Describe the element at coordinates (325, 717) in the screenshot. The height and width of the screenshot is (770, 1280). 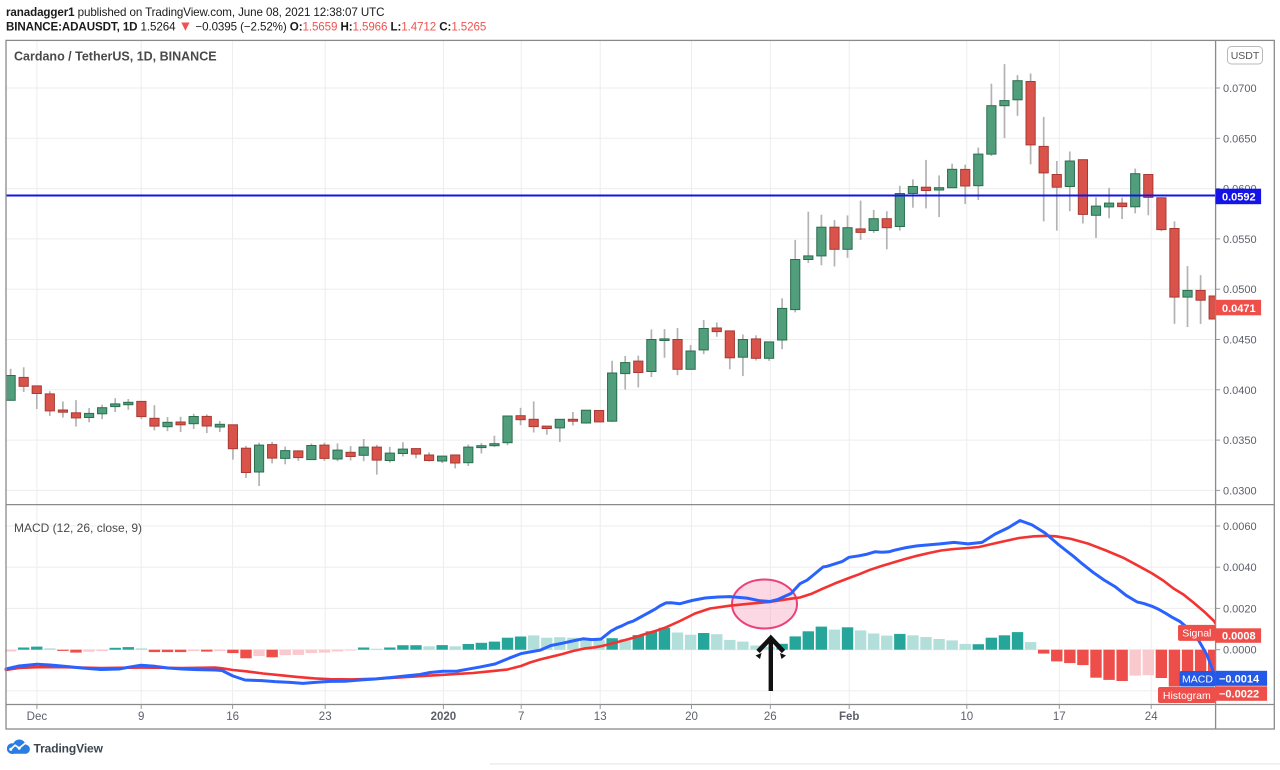
I see `svg-text: 23` at that location.